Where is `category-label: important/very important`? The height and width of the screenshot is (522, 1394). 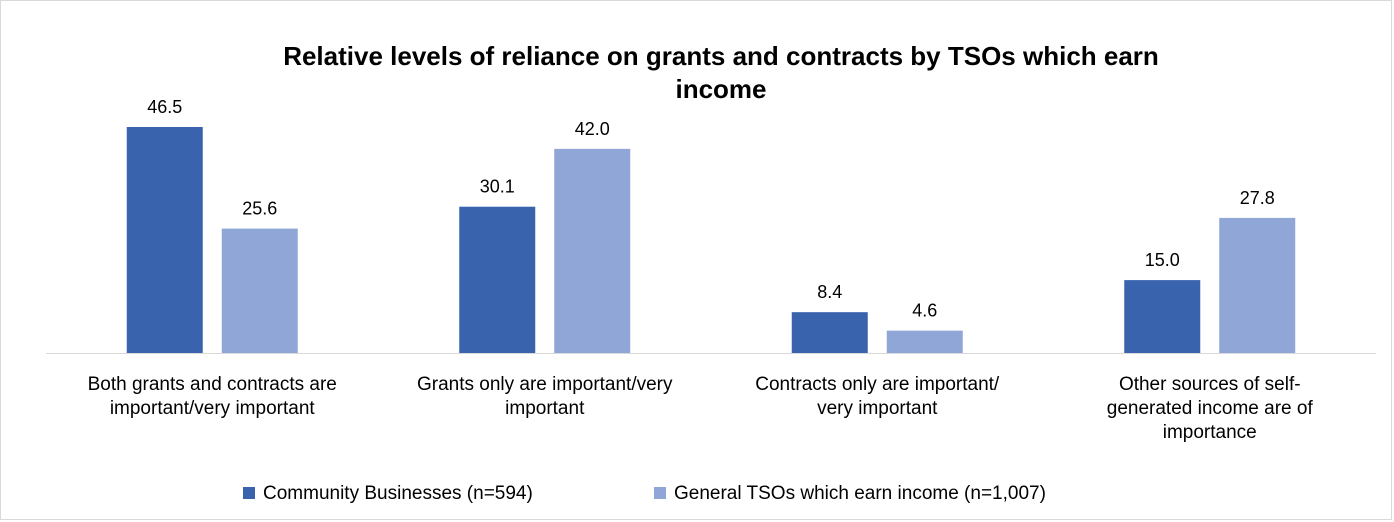 category-label: important/very important is located at coordinates (213, 408).